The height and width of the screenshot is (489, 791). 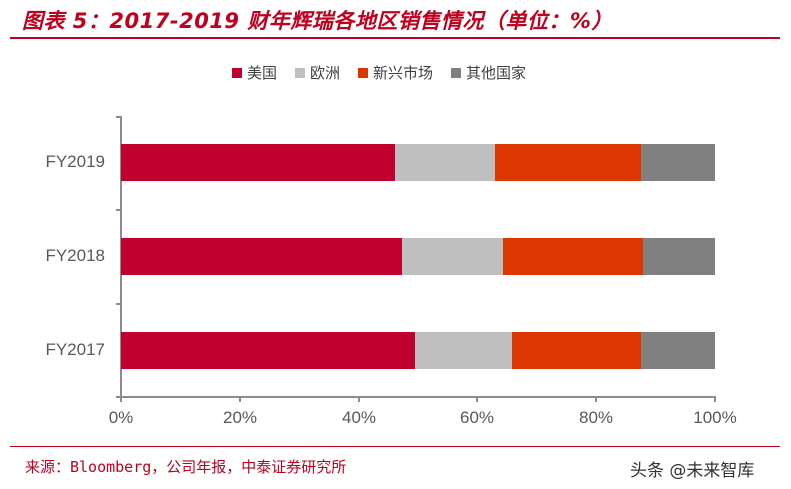 What do you see at coordinates (237, 72) in the screenshot?
I see `legend-swatch-us` at bounding box center [237, 72].